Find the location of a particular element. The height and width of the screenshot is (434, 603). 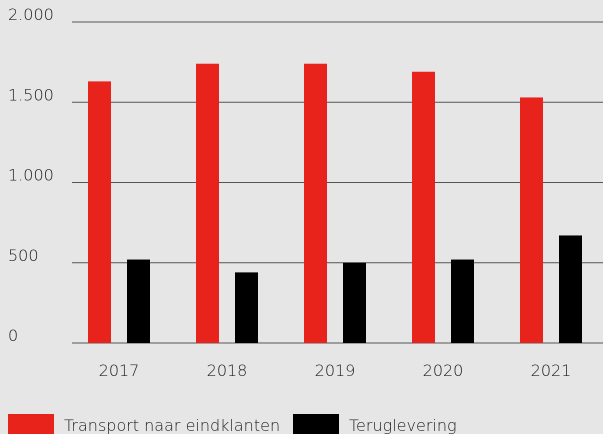

y-tick-label: 500 is located at coordinates (23, 255).